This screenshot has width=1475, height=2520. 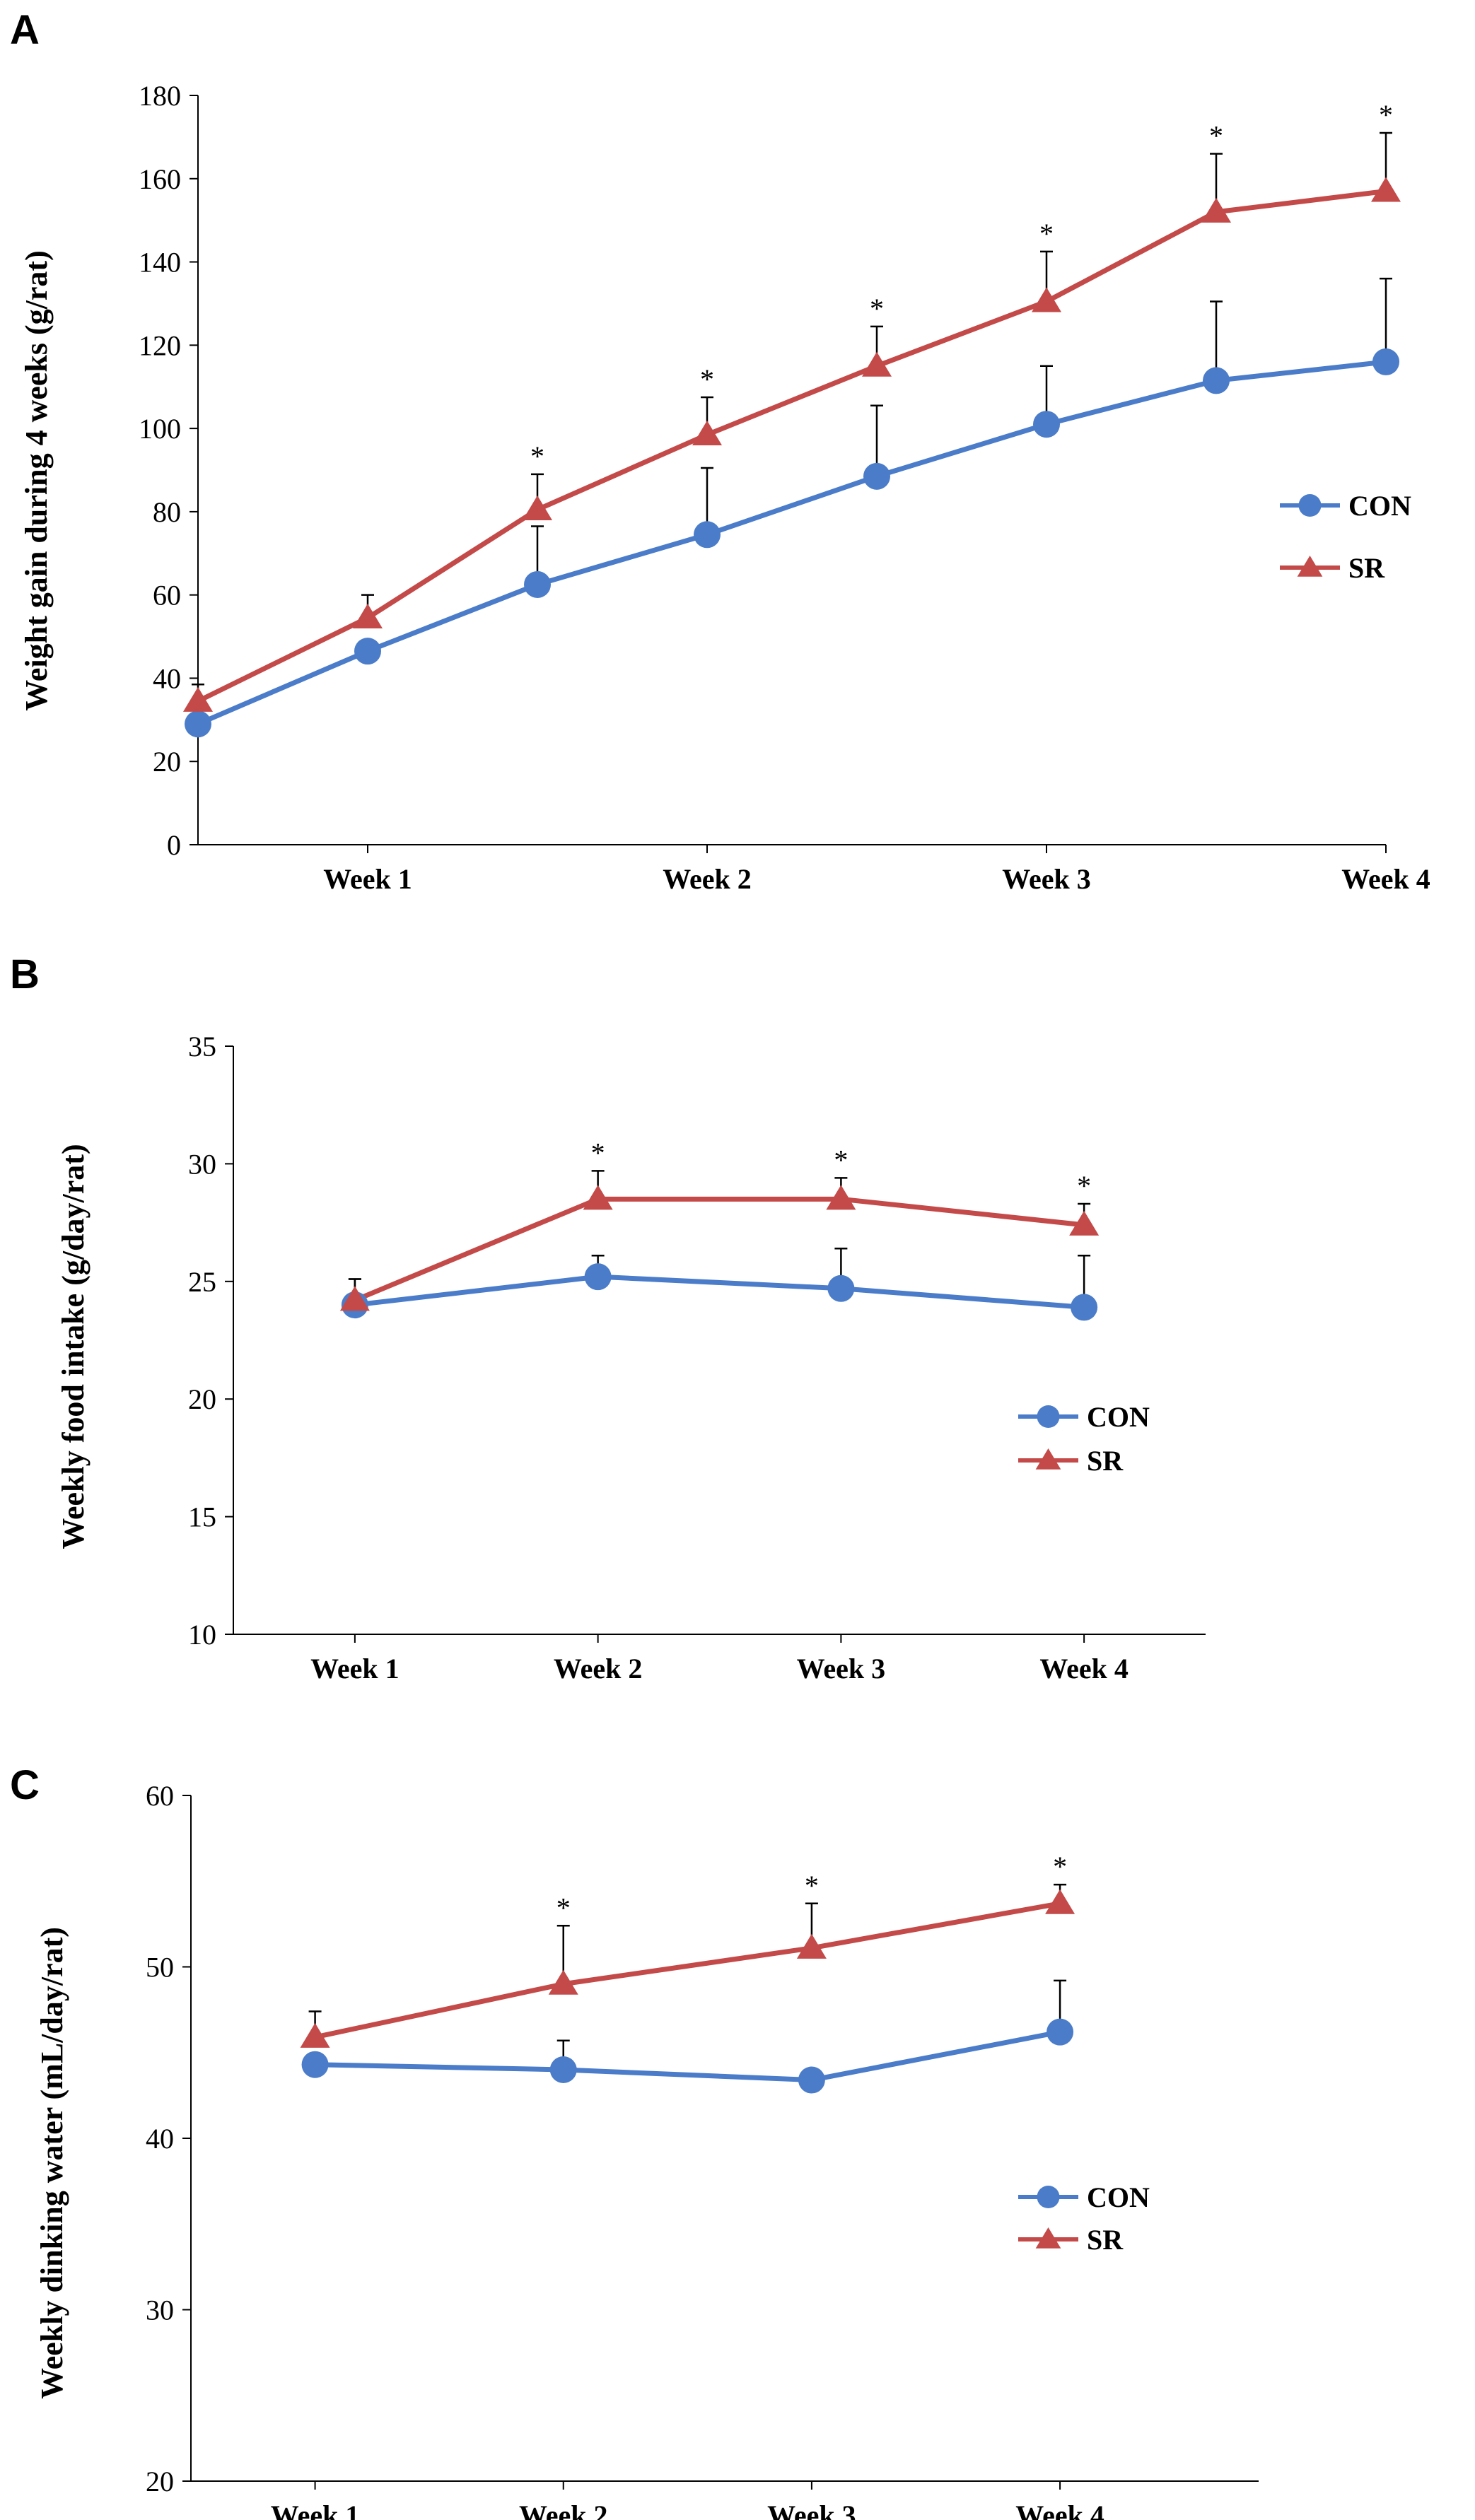 What do you see at coordinates (355, 1668) in the screenshot?
I see `panel-b-x-tick-label: Week 1` at bounding box center [355, 1668].